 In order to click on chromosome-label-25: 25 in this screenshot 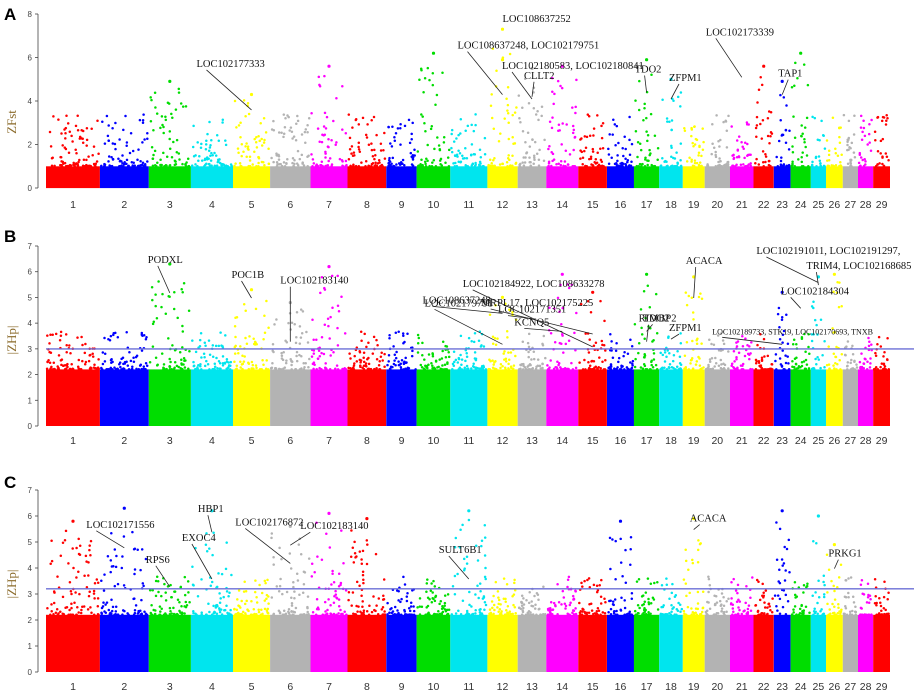, I will do `click(819, 205)`.